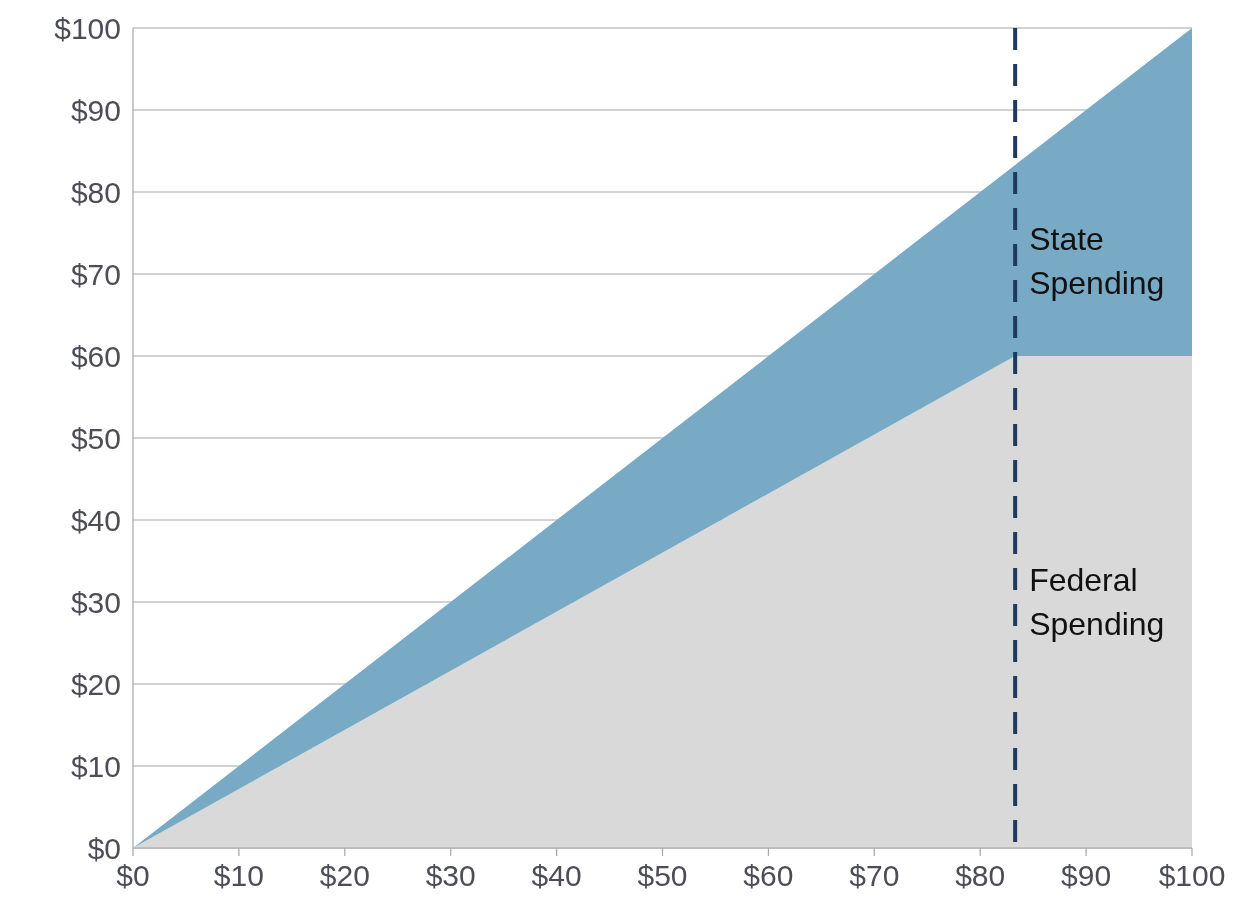 The image size is (1236, 918). I want to click on series-label: State Spending, so click(1097, 260).